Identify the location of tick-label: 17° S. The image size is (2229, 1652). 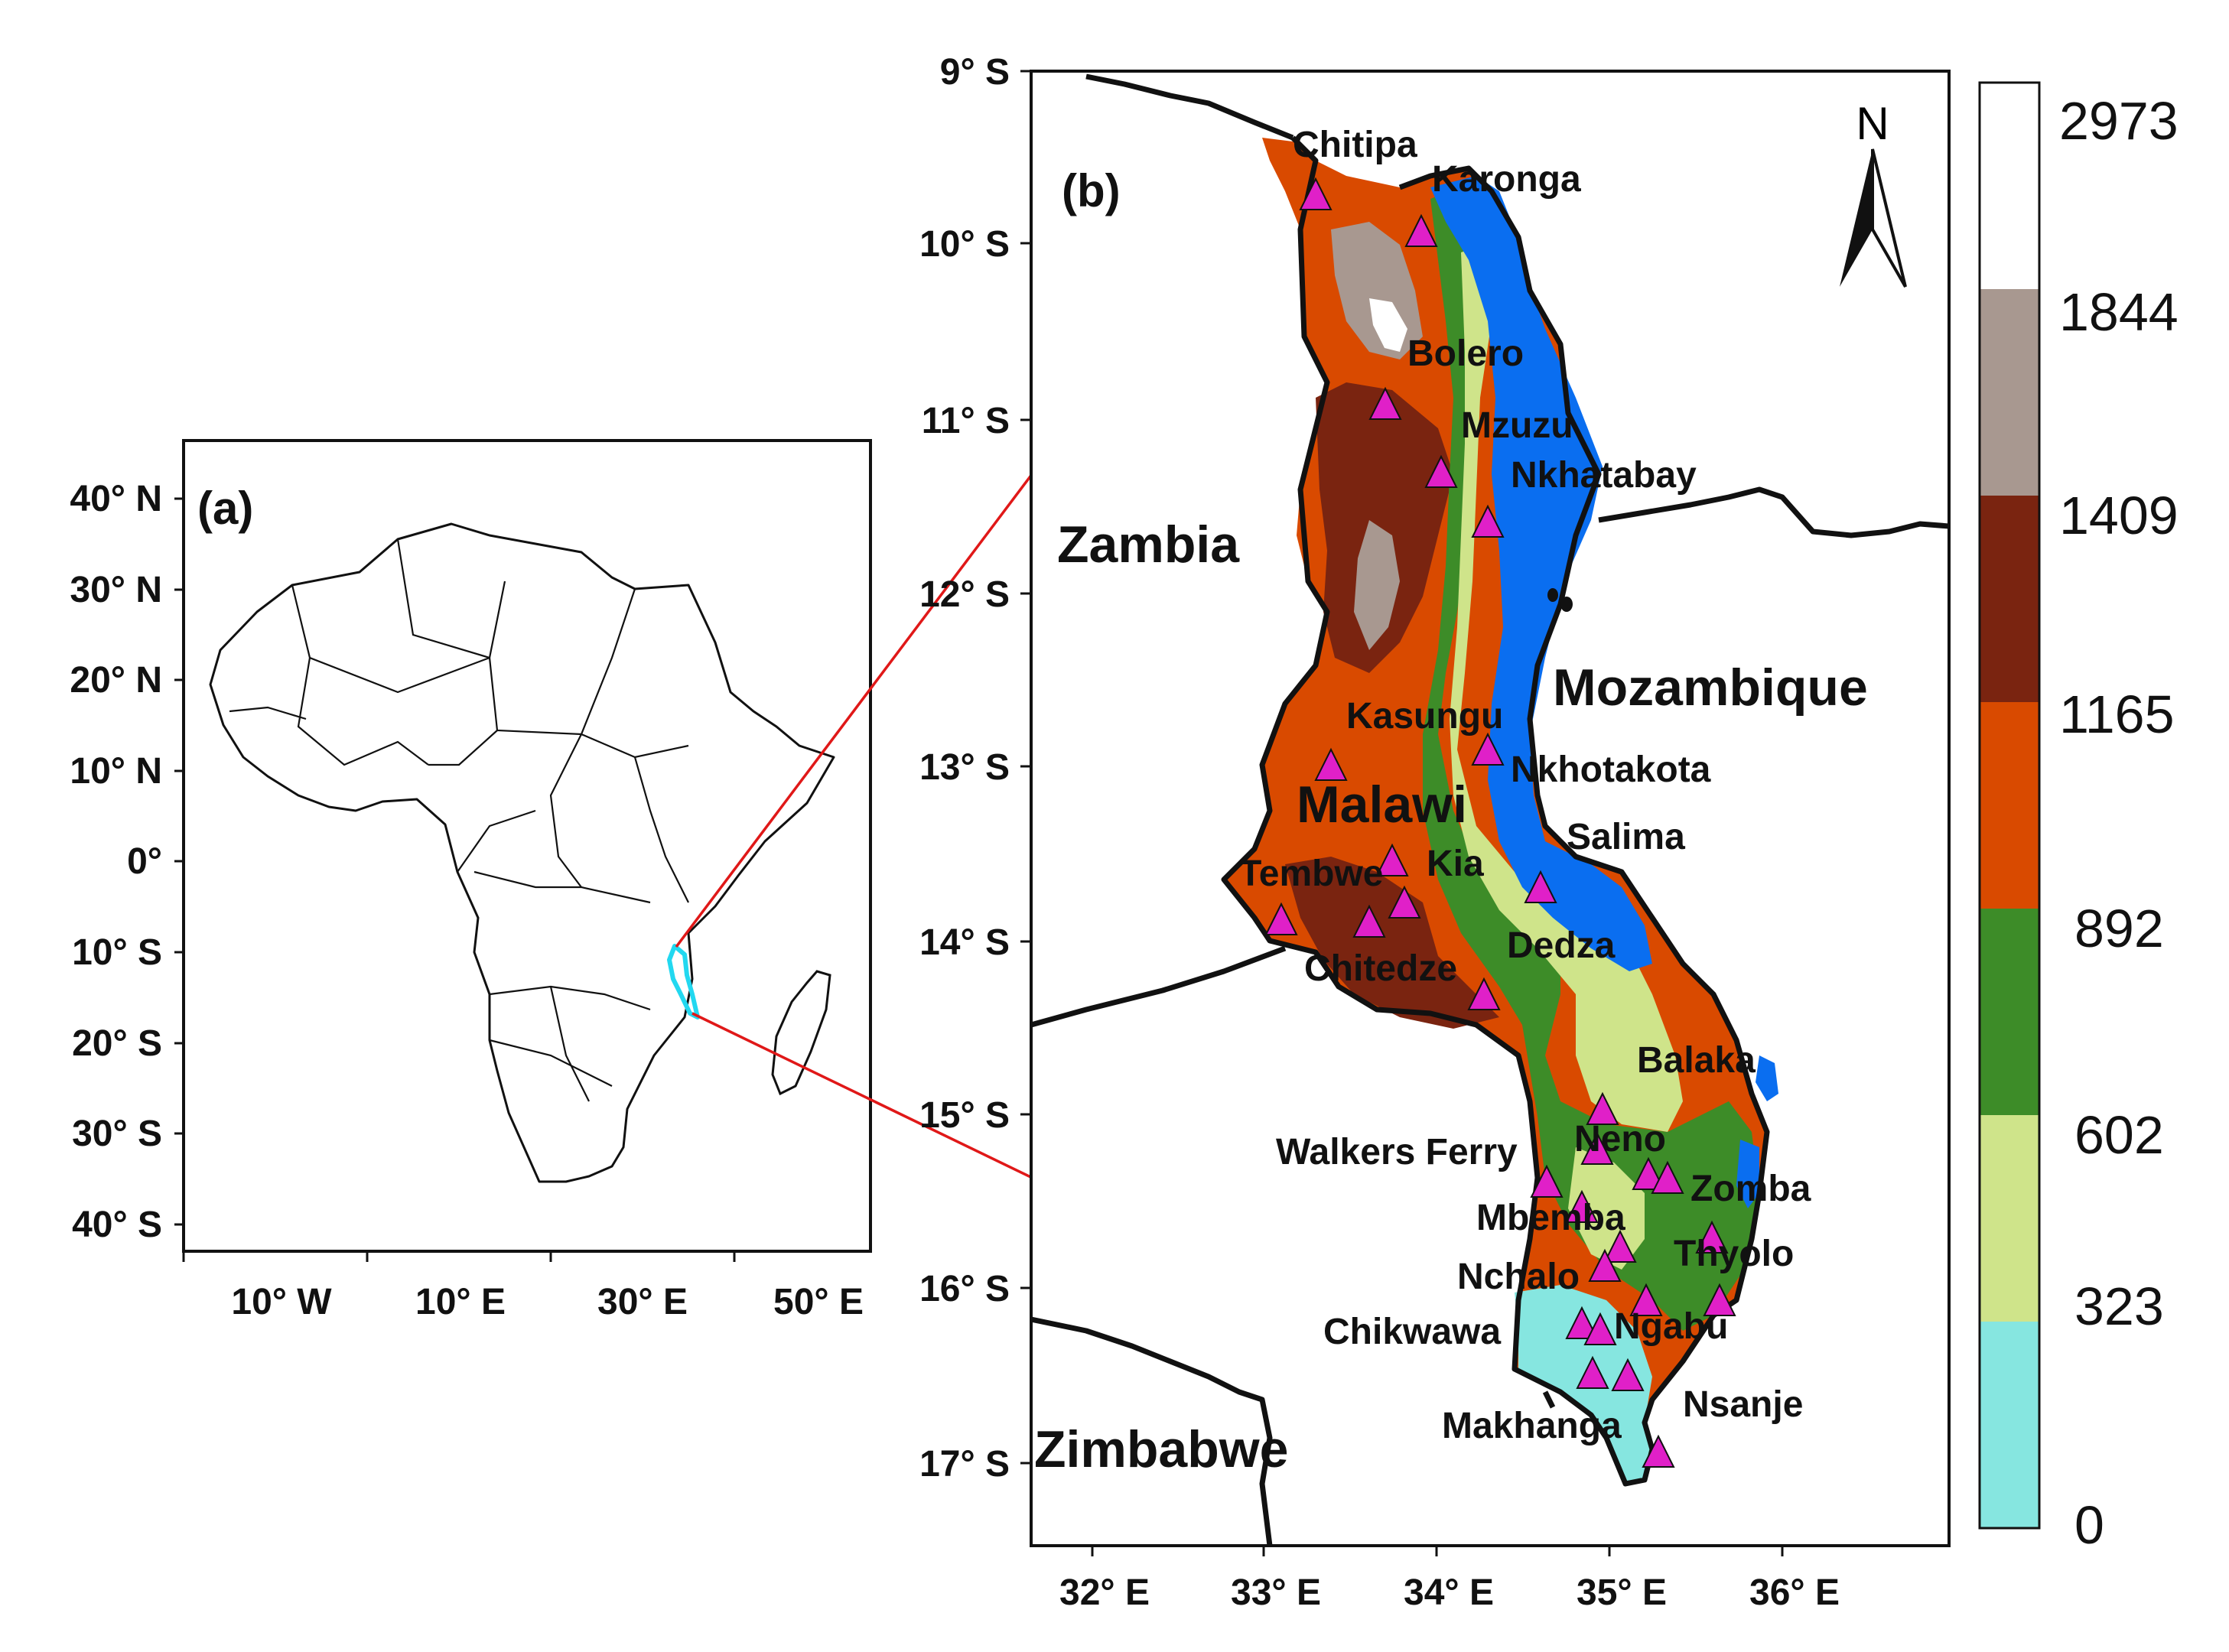
(964, 1465).